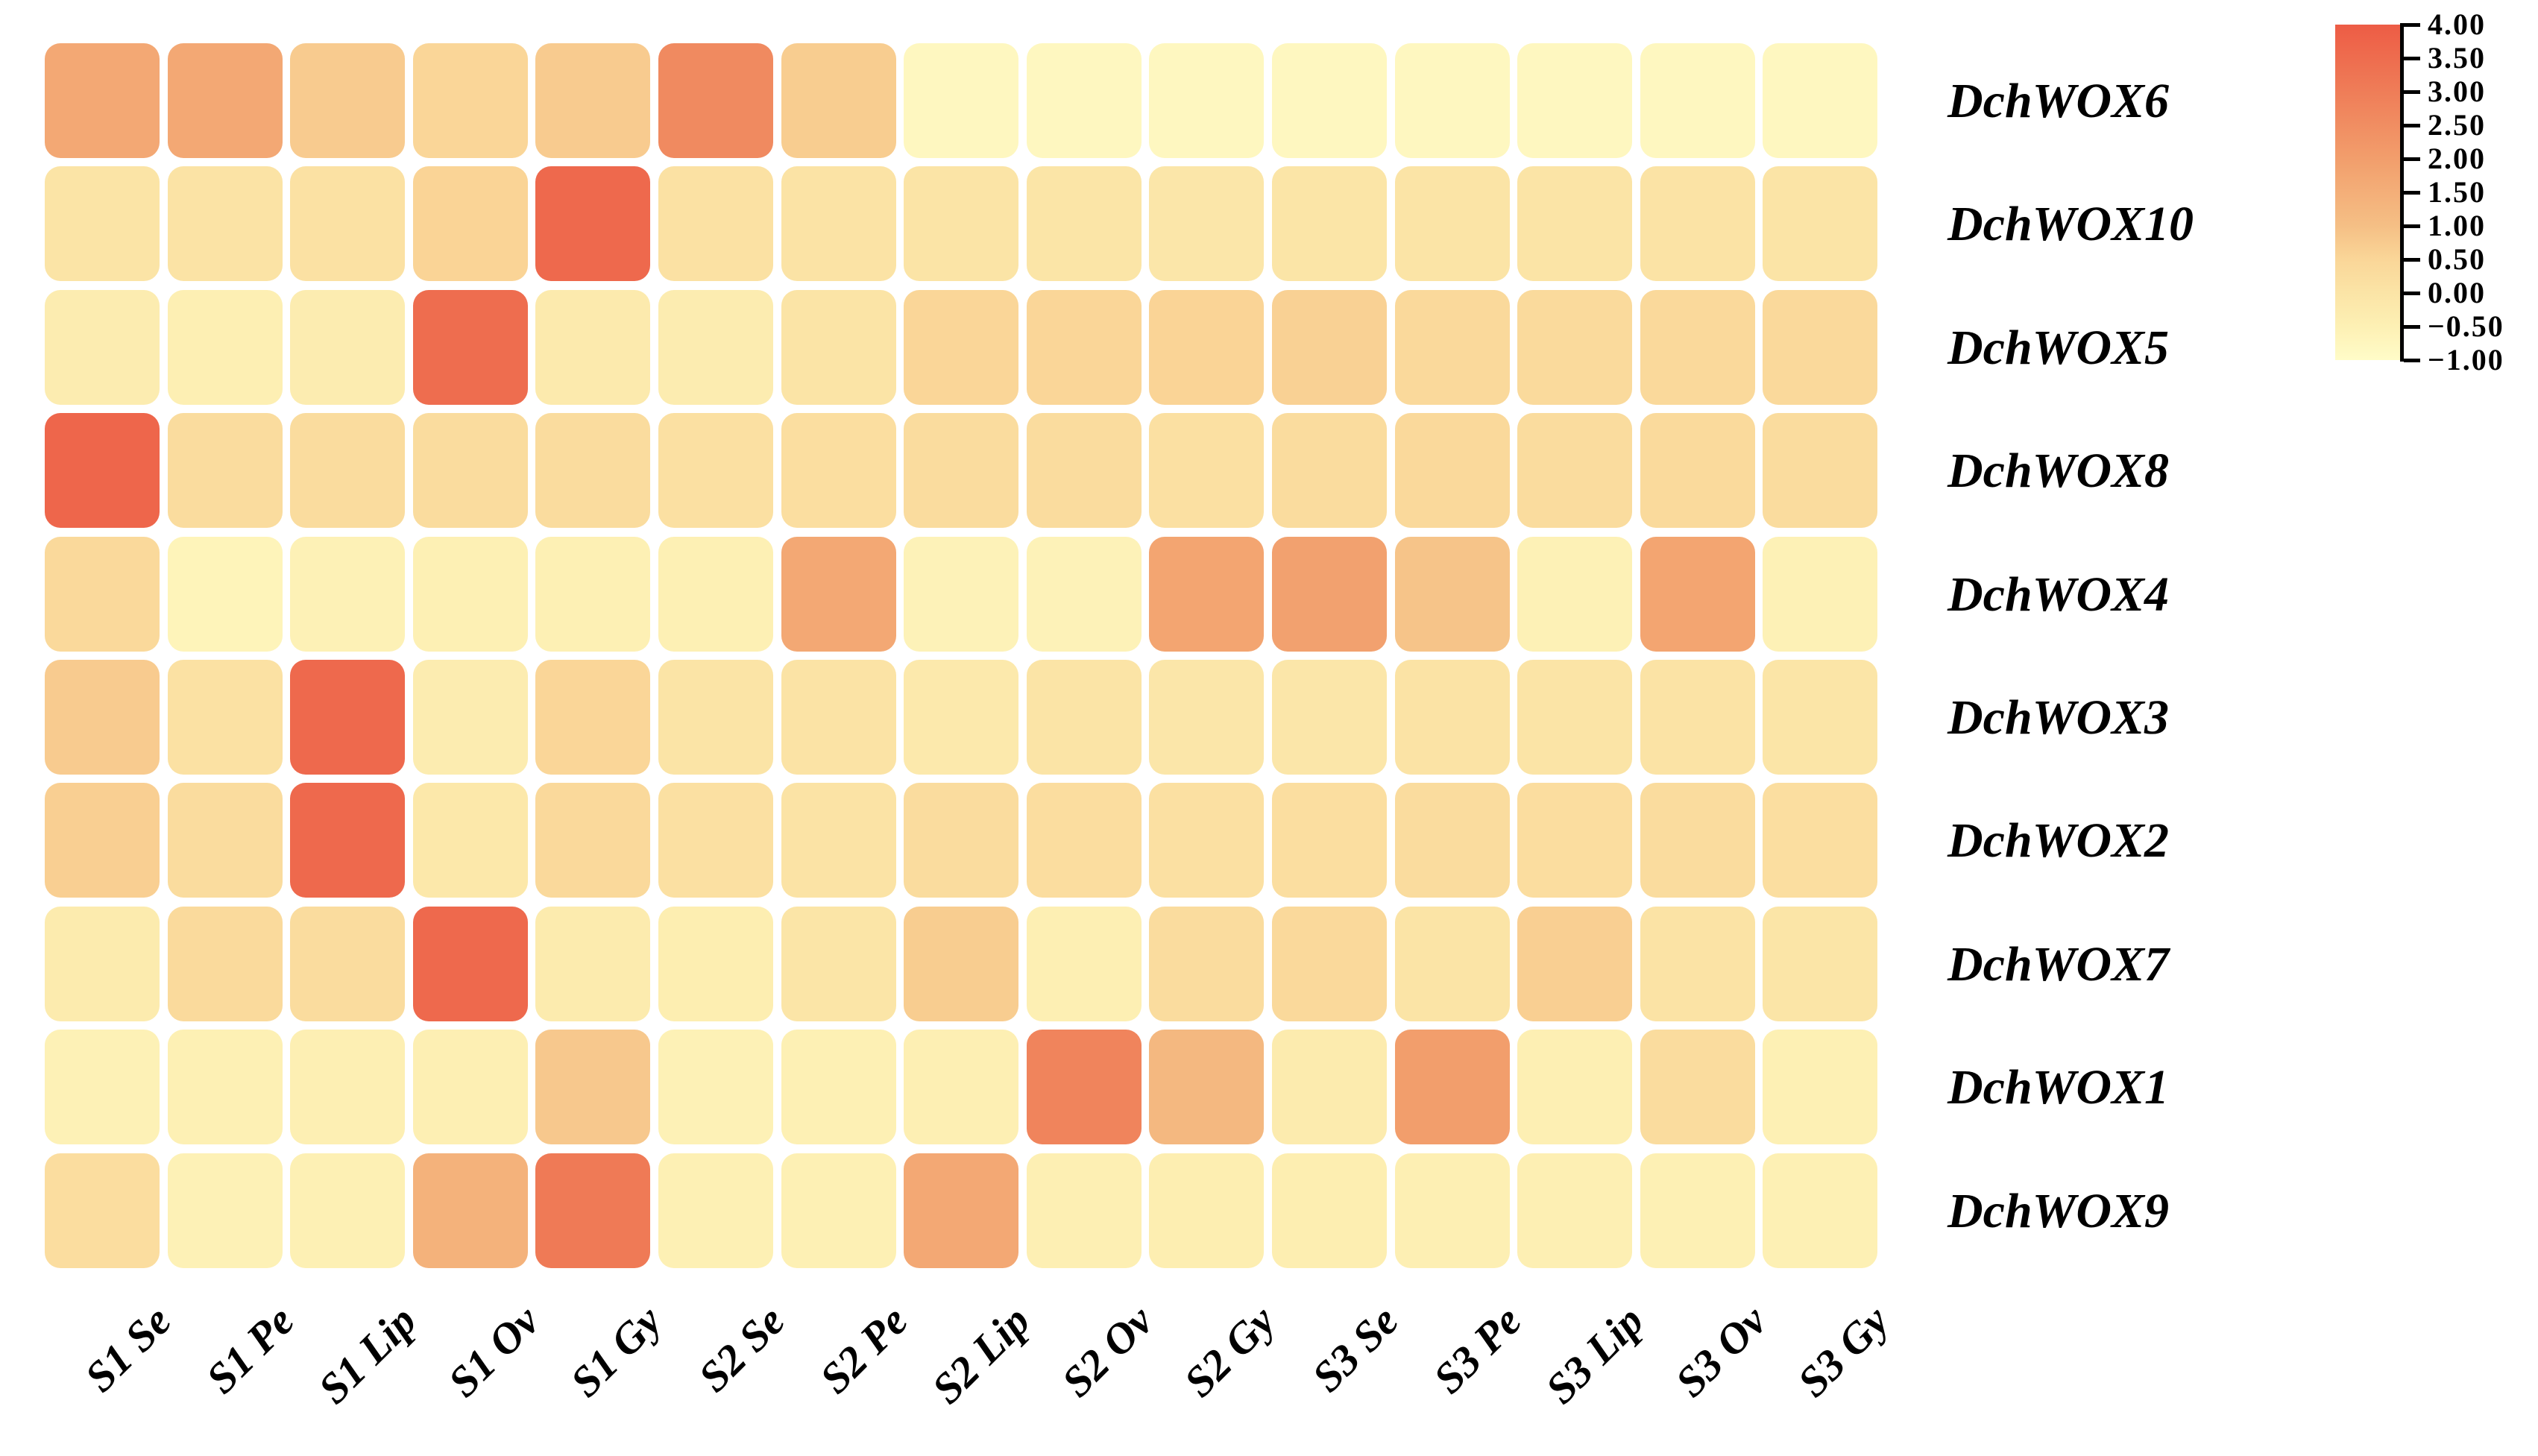 The image size is (2538, 1456). Describe the element at coordinates (1721, 1351) in the screenshot. I see `sample-label: S3 Ov` at that location.